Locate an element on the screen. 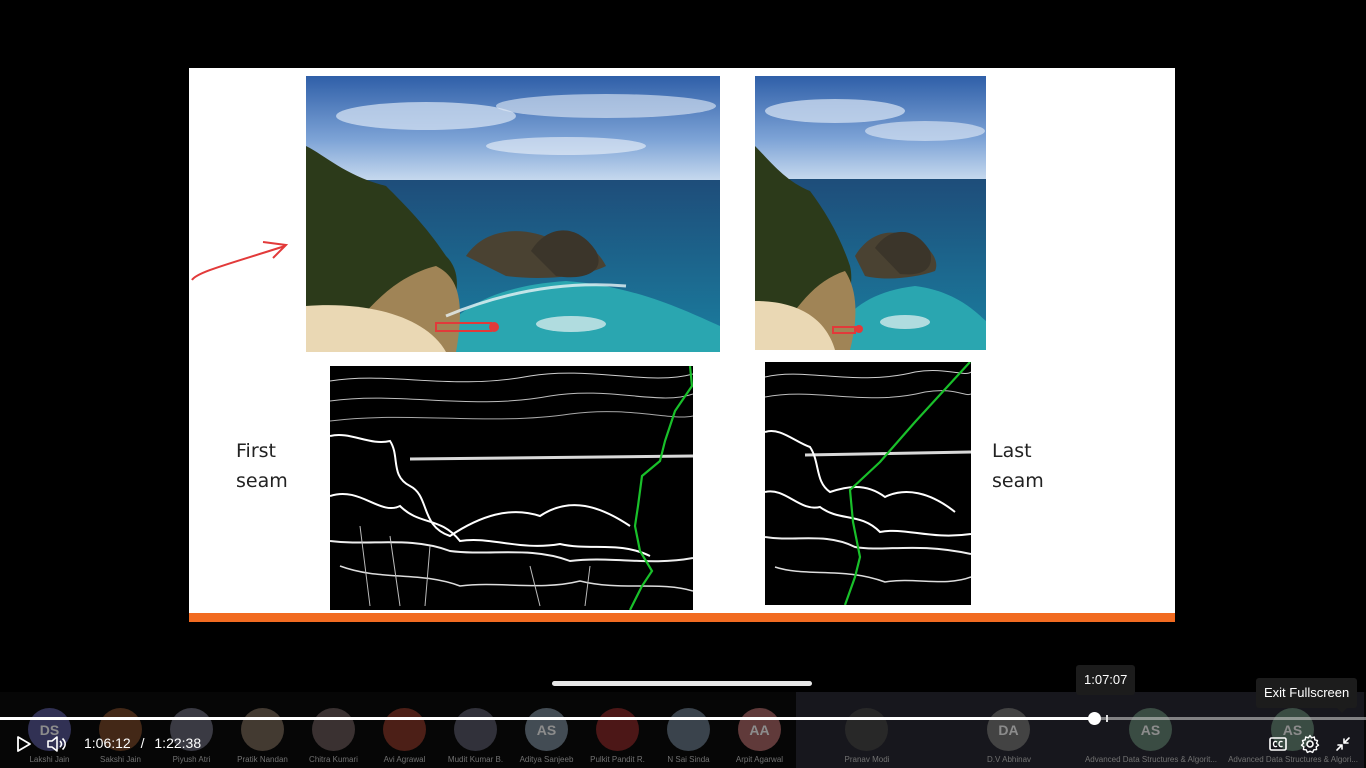 The width and height of the screenshot is (1366, 768). avatar: DS is located at coordinates (49, 729).